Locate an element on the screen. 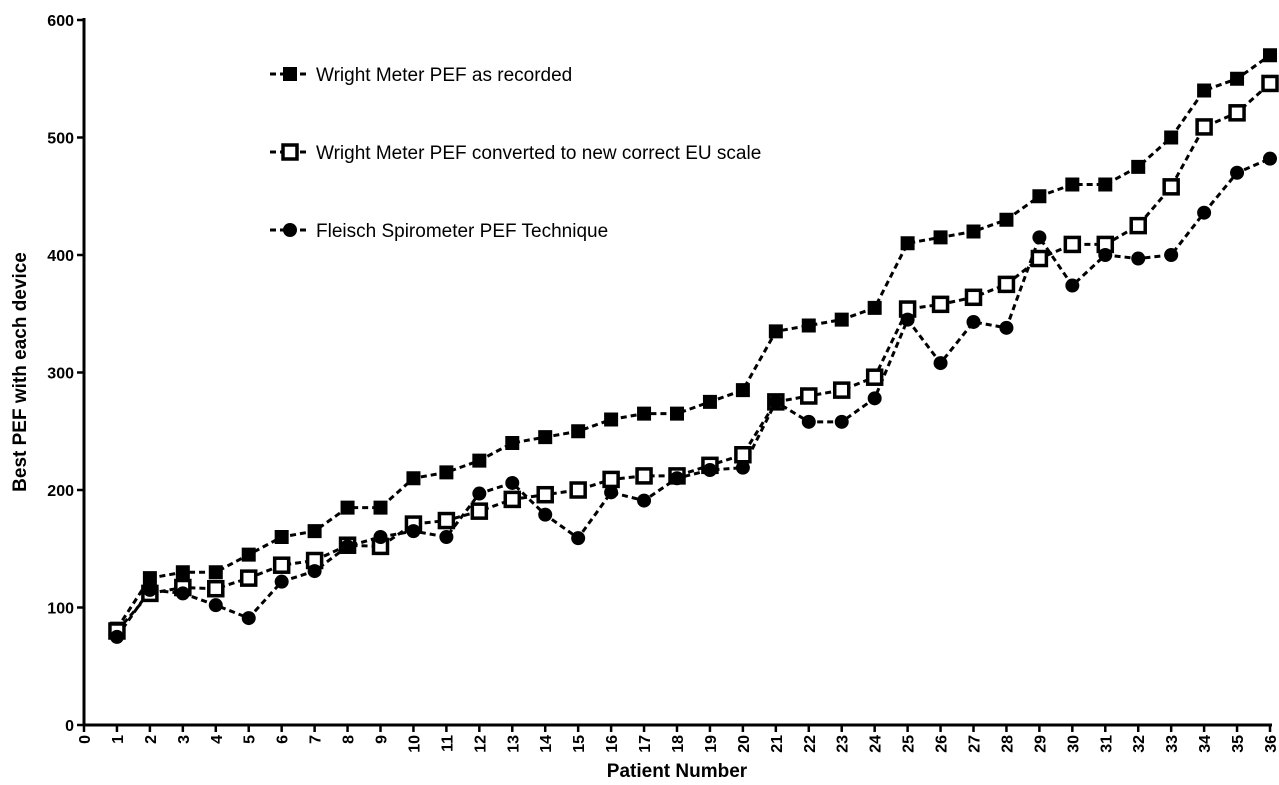 This screenshot has height=785, width=1279. y-tick-label: 0 is located at coordinates (69, 726).